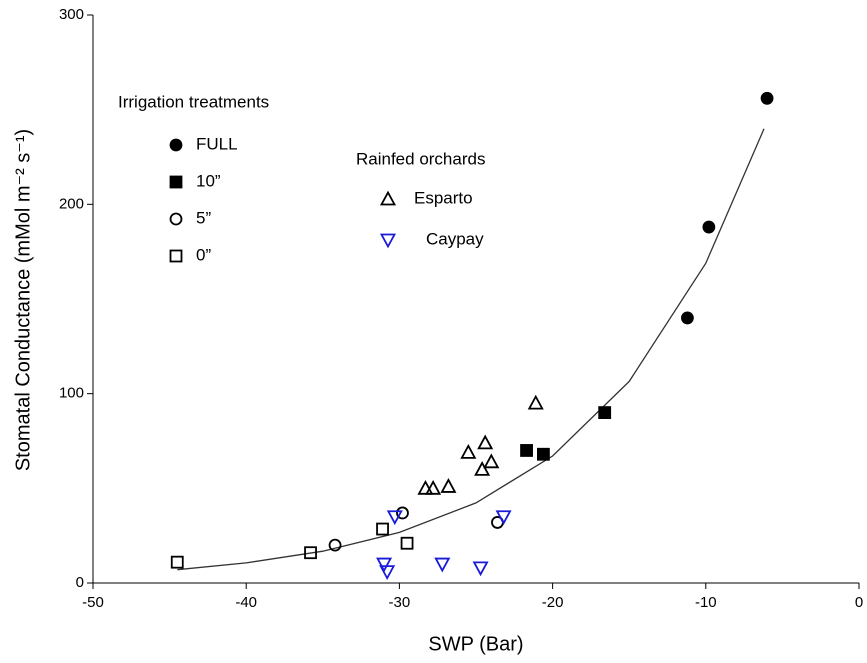  Describe the element at coordinates (706, 602) in the screenshot. I see `x-tick-label: -10` at that location.